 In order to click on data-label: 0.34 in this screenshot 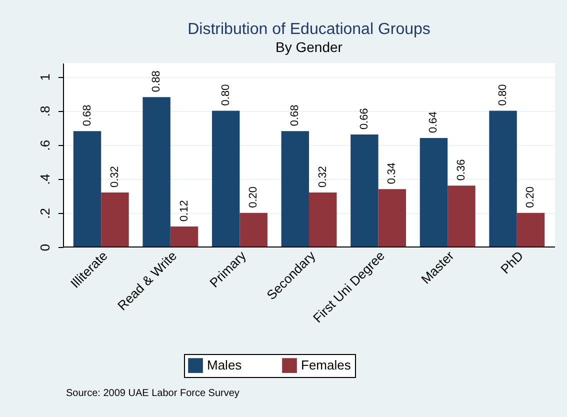, I will do `click(392, 173)`.